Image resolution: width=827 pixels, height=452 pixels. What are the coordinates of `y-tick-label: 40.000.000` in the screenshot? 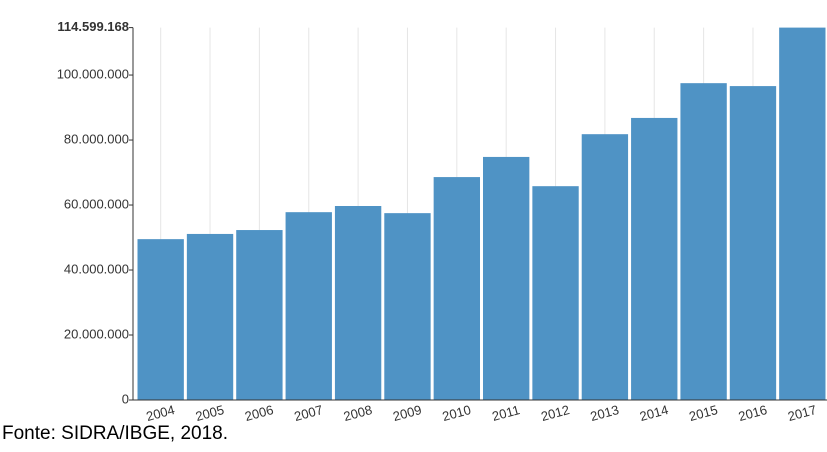 It's located at (96, 268).